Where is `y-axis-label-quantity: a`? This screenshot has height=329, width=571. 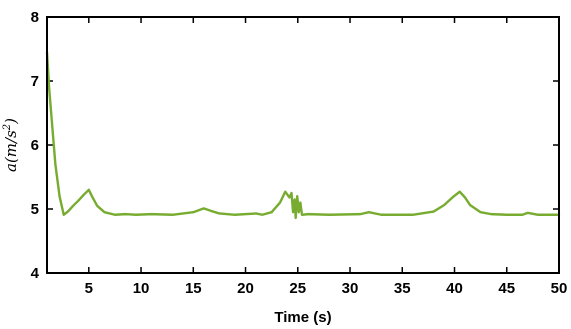
y-axis-label-quantity: a is located at coordinates (11, 167).